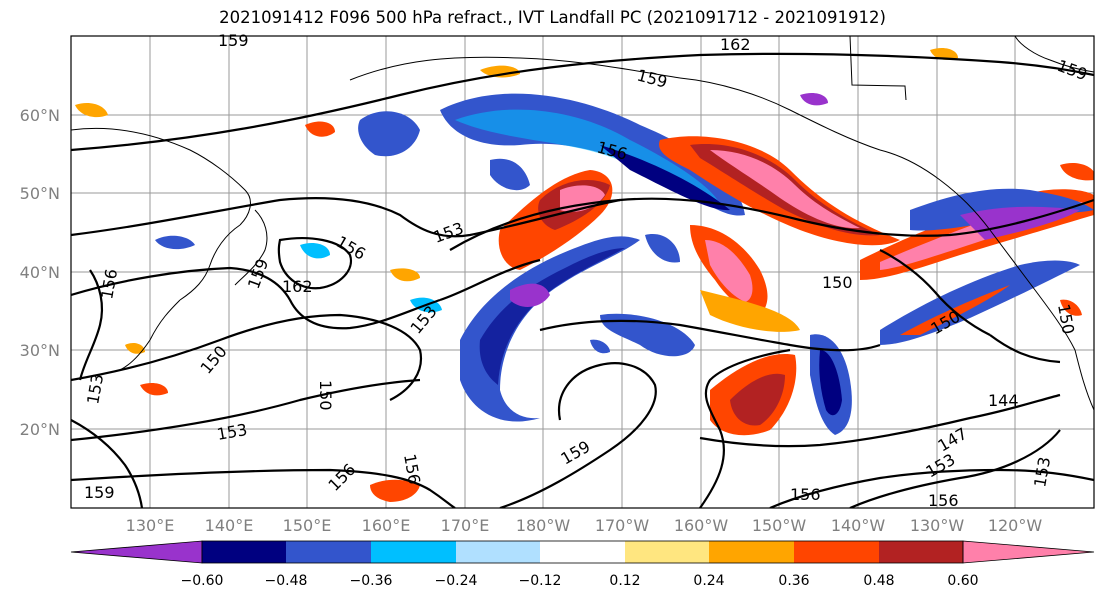 The image size is (1105, 601). What do you see at coordinates (371, 581) in the screenshot?
I see `colorbar-tick-label: −0.36` at bounding box center [371, 581].